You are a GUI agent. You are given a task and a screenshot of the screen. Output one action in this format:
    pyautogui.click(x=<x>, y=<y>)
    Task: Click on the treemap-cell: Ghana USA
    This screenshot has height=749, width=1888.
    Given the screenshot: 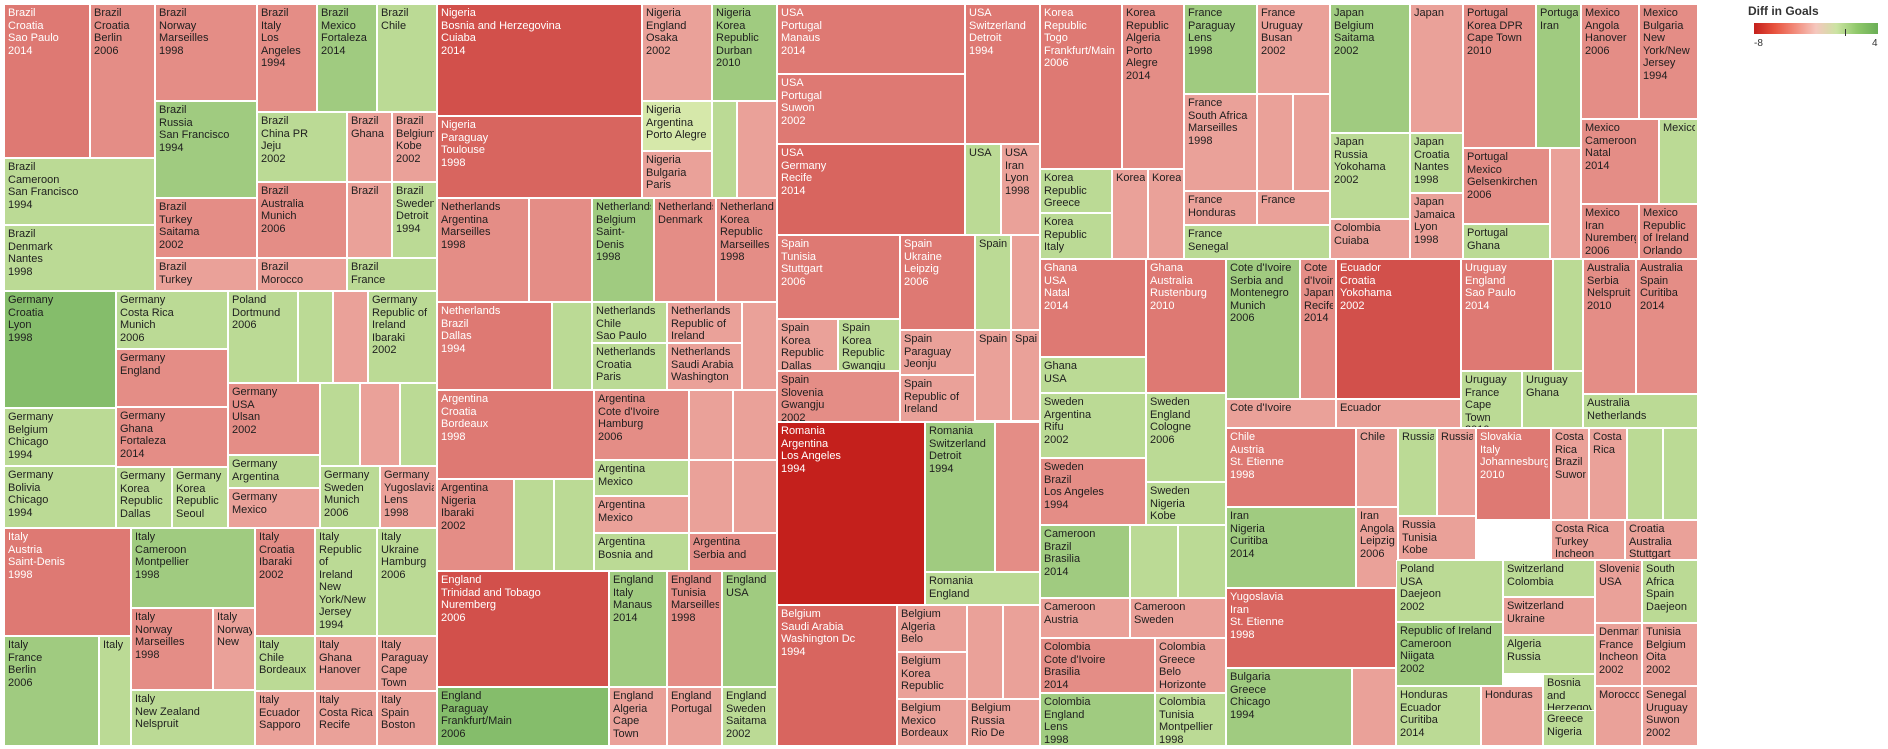 What is the action you would take?
    pyautogui.click(x=1093, y=375)
    